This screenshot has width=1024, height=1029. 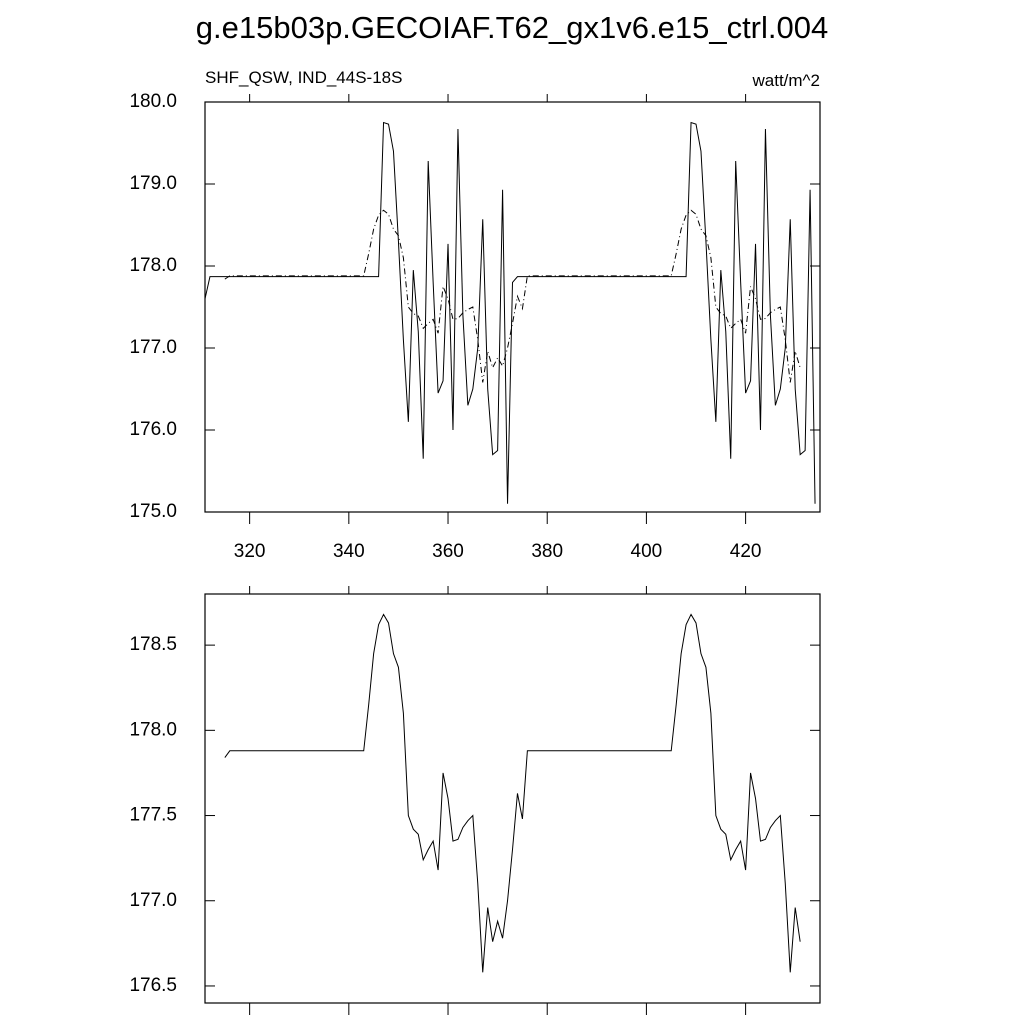 What do you see at coordinates (647, 551) in the screenshot?
I see `x-tick-label: 400` at bounding box center [647, 551].